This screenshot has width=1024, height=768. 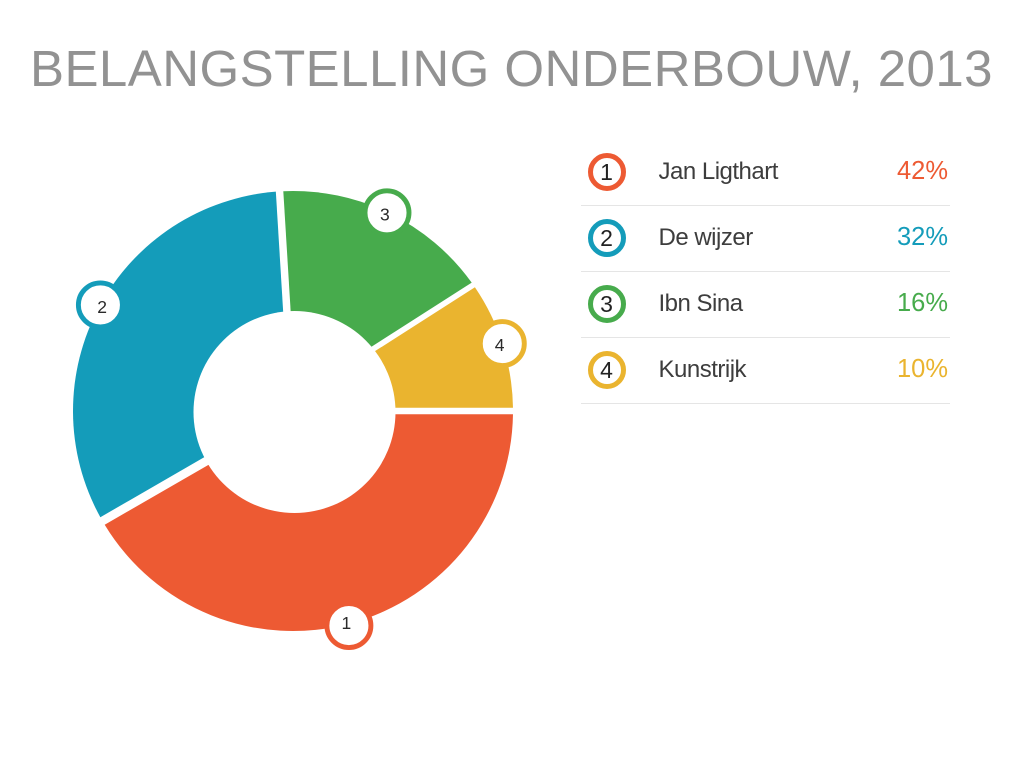 I want to click on svg-text: 2, so click(x=102, y=307).